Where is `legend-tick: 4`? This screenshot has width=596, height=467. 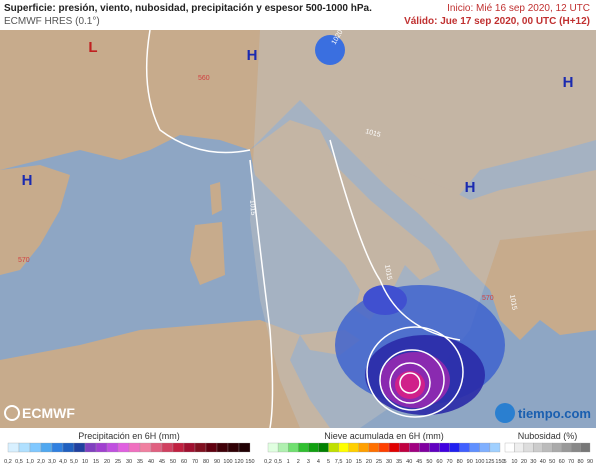 legend-tick: 4 is located at coordinates (318, 462).